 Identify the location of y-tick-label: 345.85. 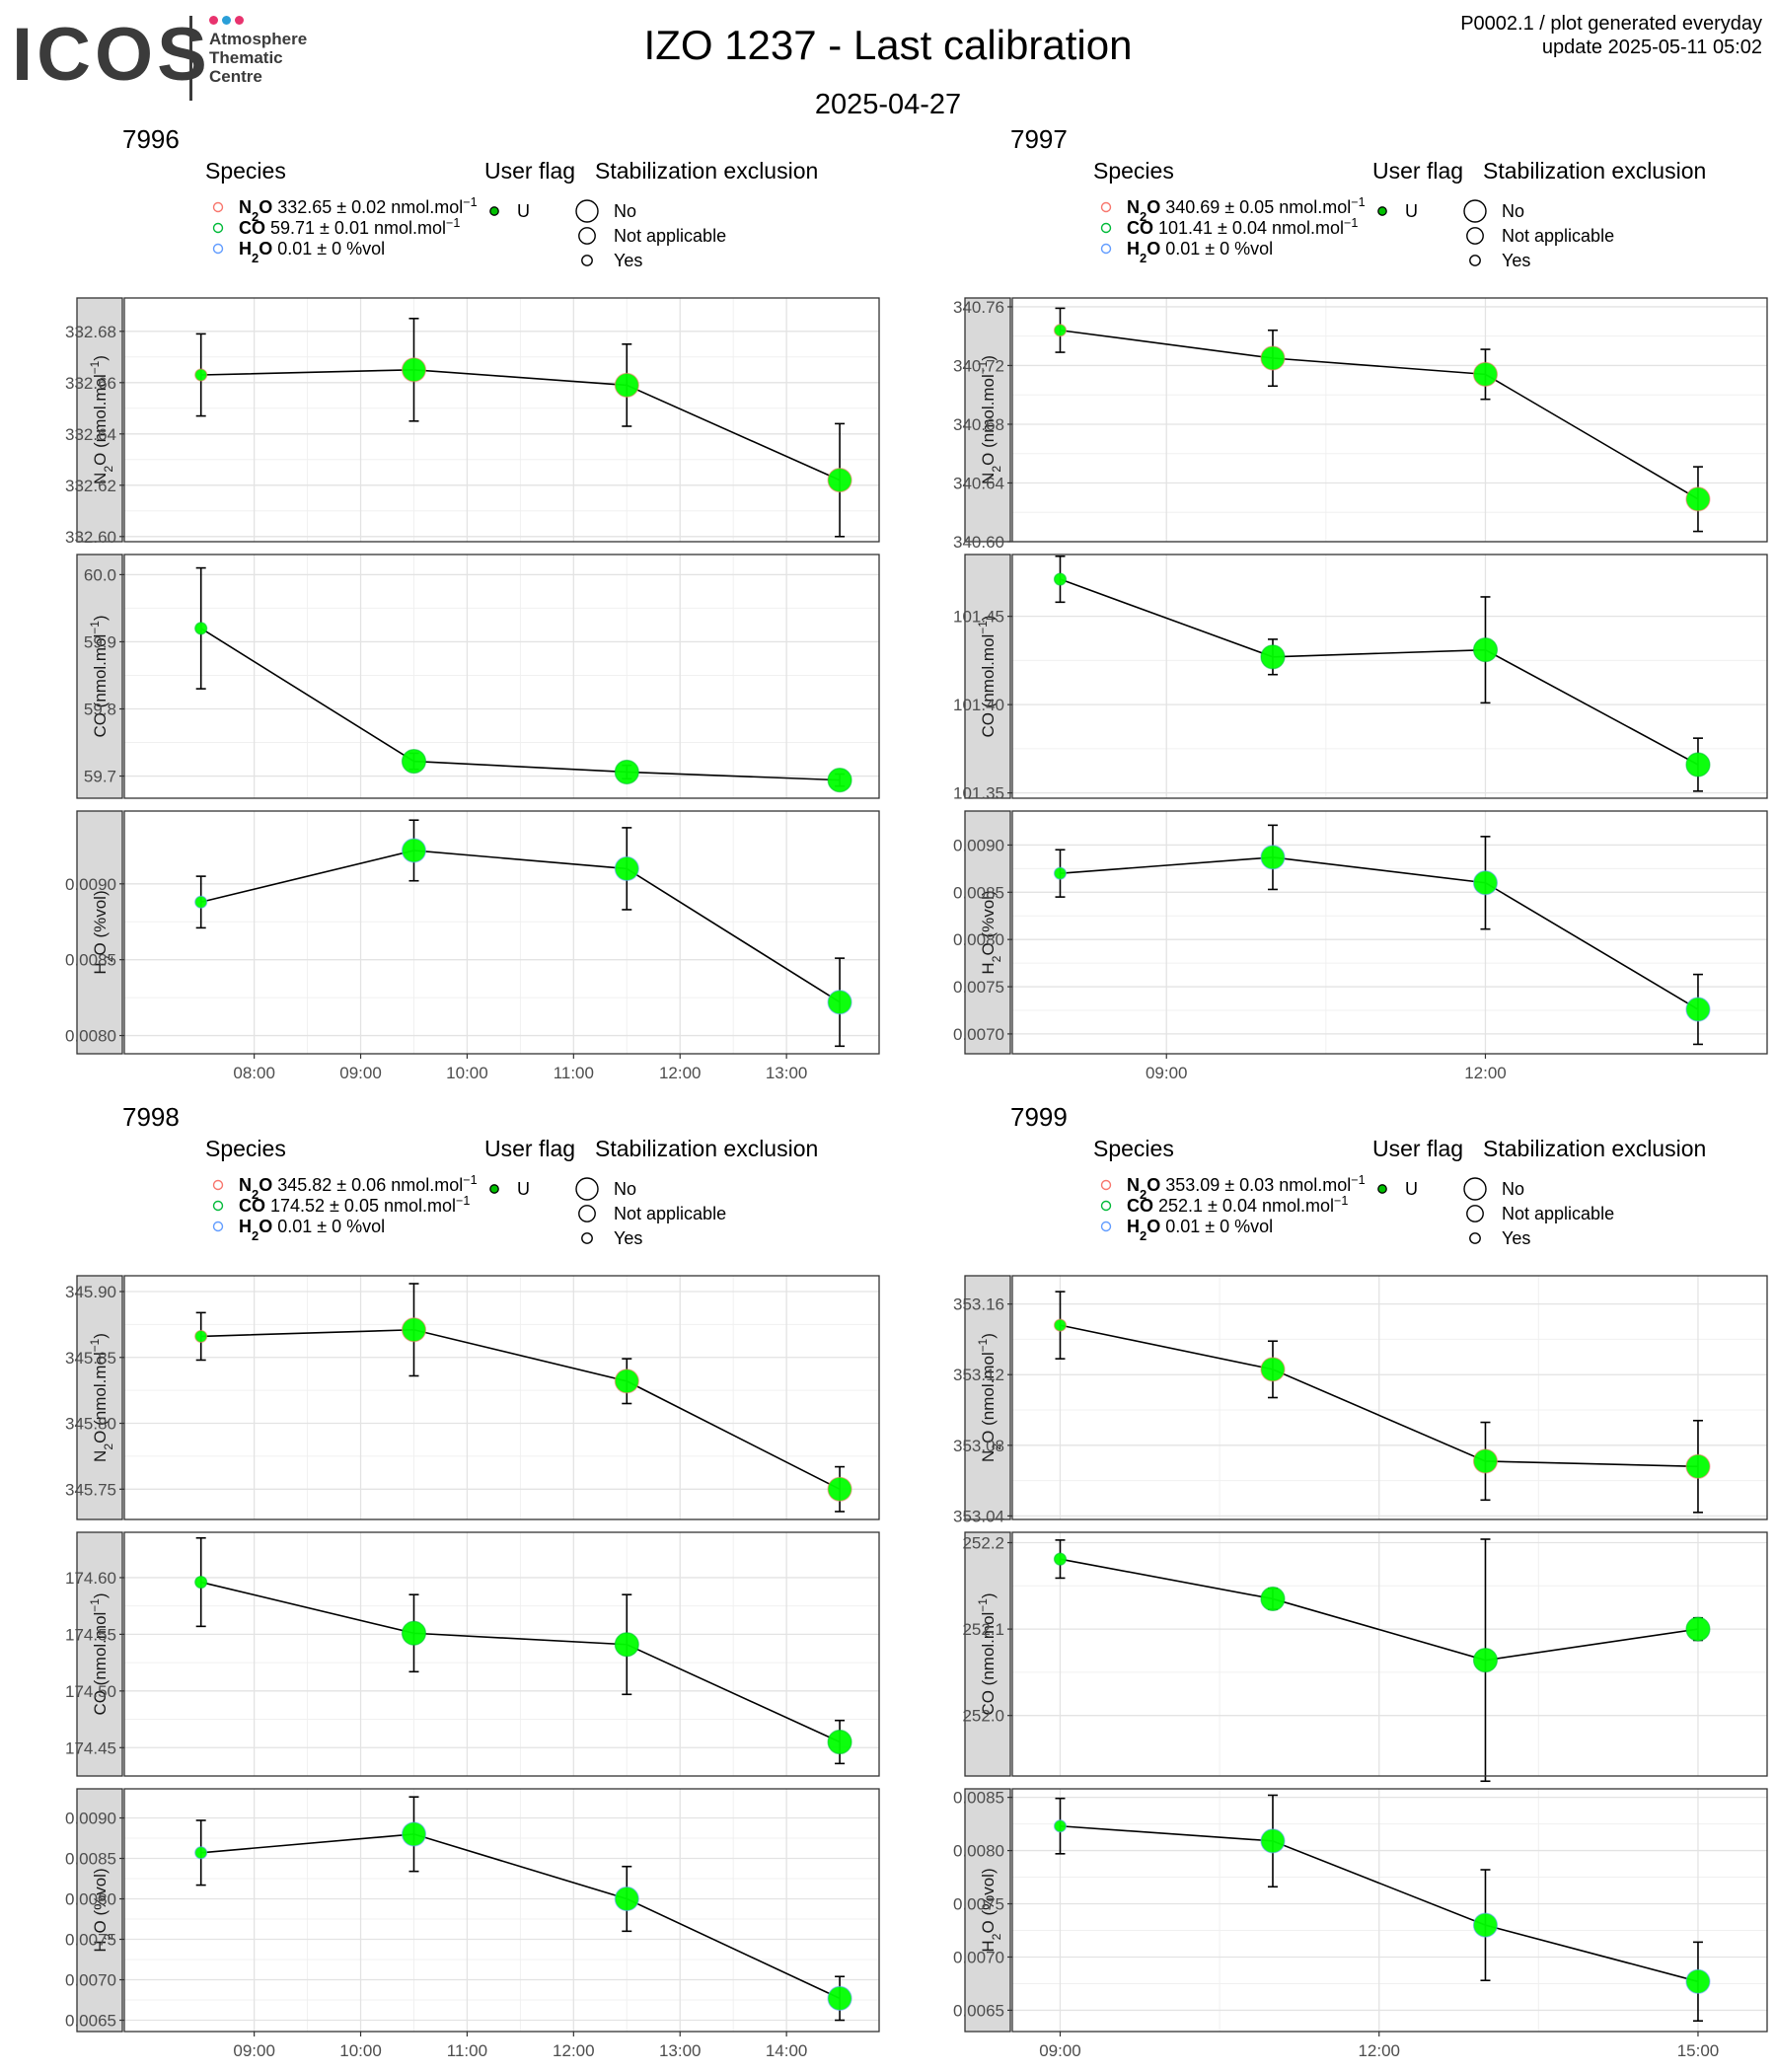
(91, 1358).